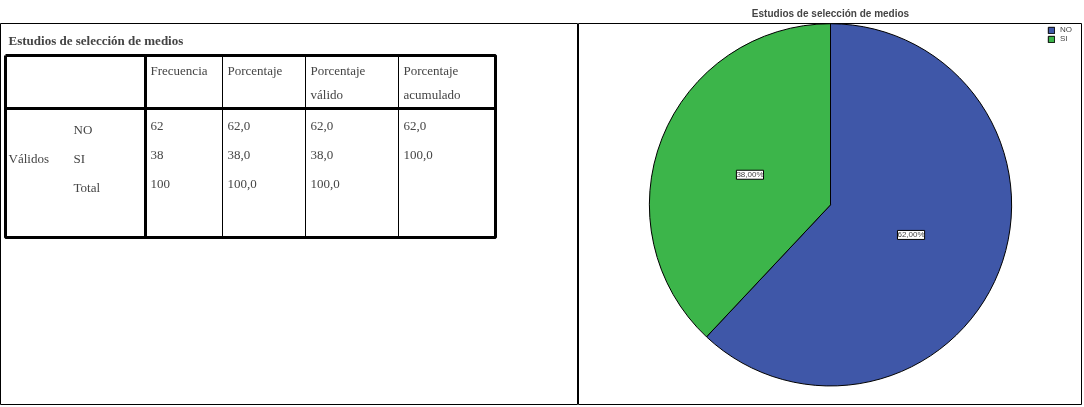 Image resolution: width=1084 pixels, height=407 pixels. What do you see at coordinates (1064, 38) in the screenshot?
I see `legend-label: SI` at bounding box center [1064, 38].